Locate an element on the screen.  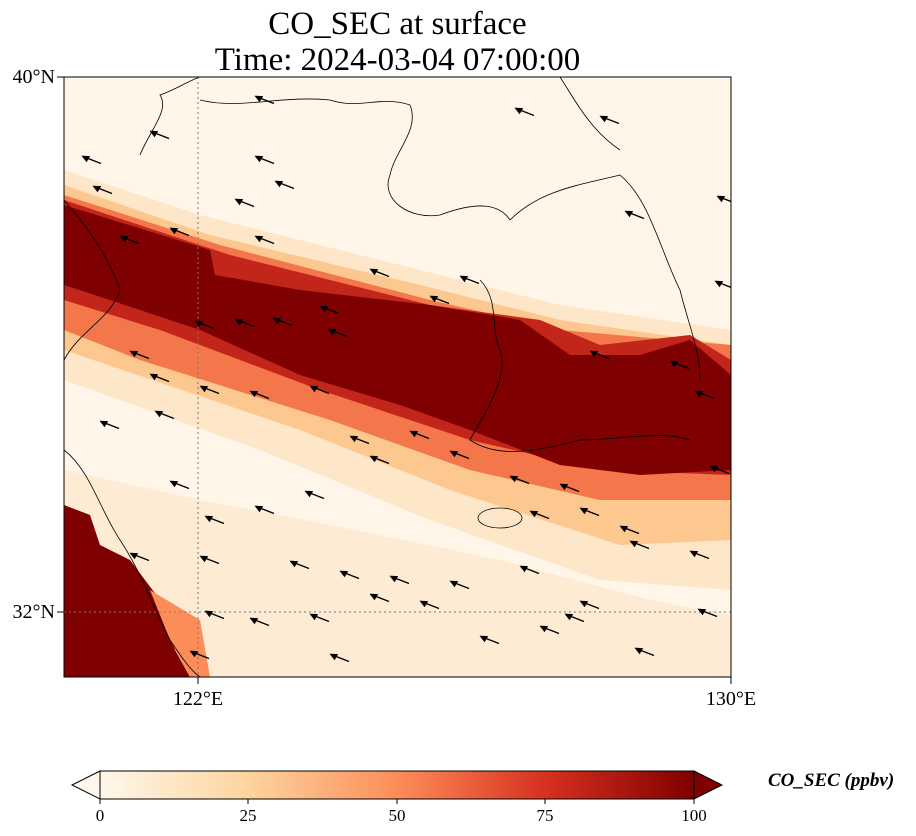
colorbar-tick-100: 100 is located at coordinates (694, 815).